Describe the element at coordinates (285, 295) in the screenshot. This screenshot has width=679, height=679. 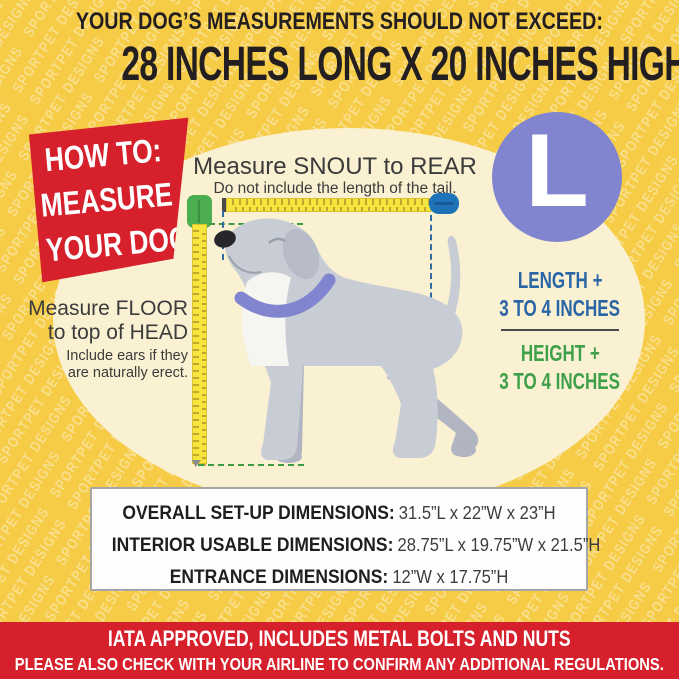
I see `dog-collar` at that location.